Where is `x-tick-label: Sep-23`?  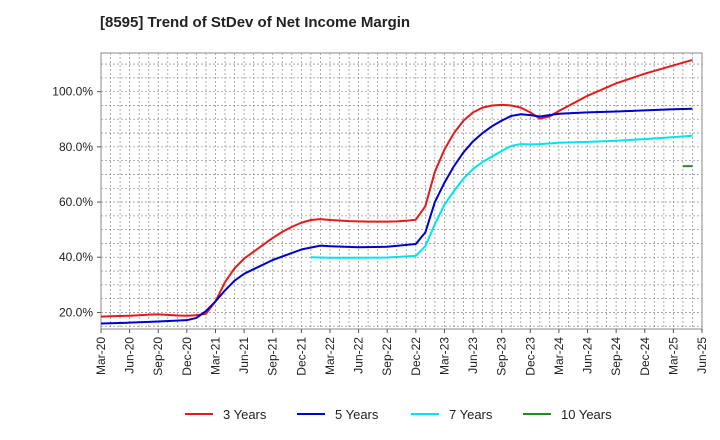
x-tick-label: Sep-23 is located at coordinates (502, 356).